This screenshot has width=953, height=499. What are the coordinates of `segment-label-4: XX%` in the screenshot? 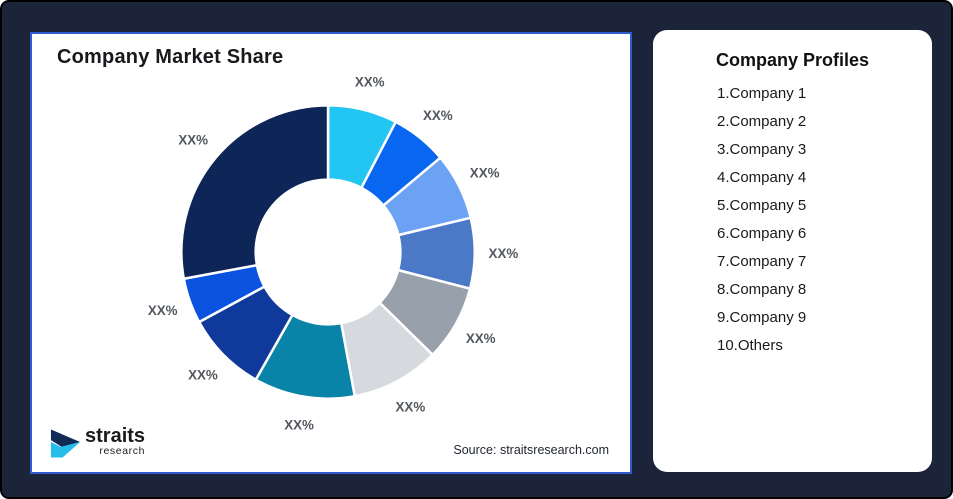 It's located at (504, 253).